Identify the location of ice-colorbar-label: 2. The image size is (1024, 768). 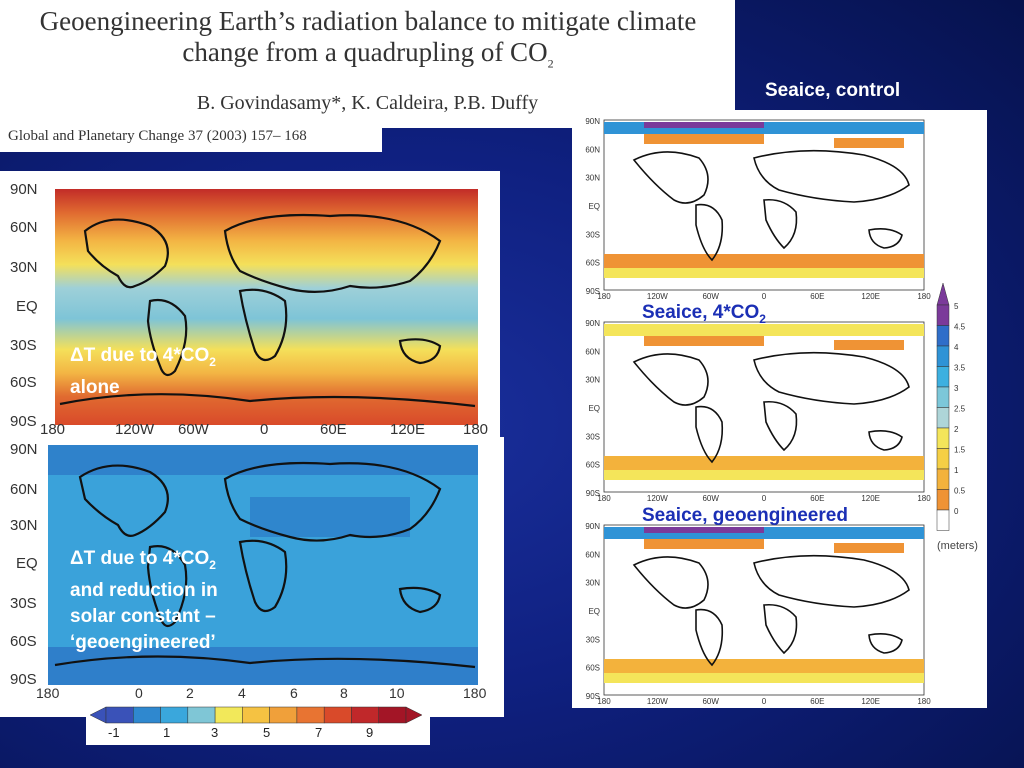
(956, 429).